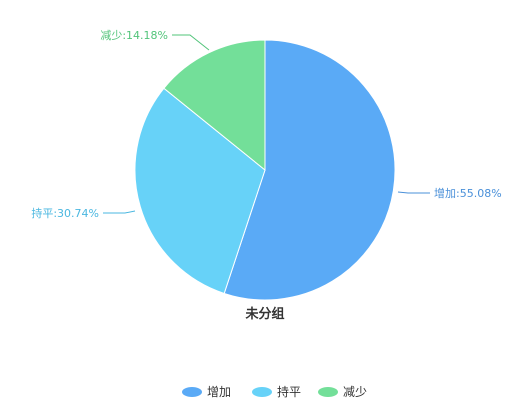 The width and height of the screenshot is (518, 420). Describe the element at coordinates (264, 314) in the screenshot. I see `chart-title: 未分组` at that location.